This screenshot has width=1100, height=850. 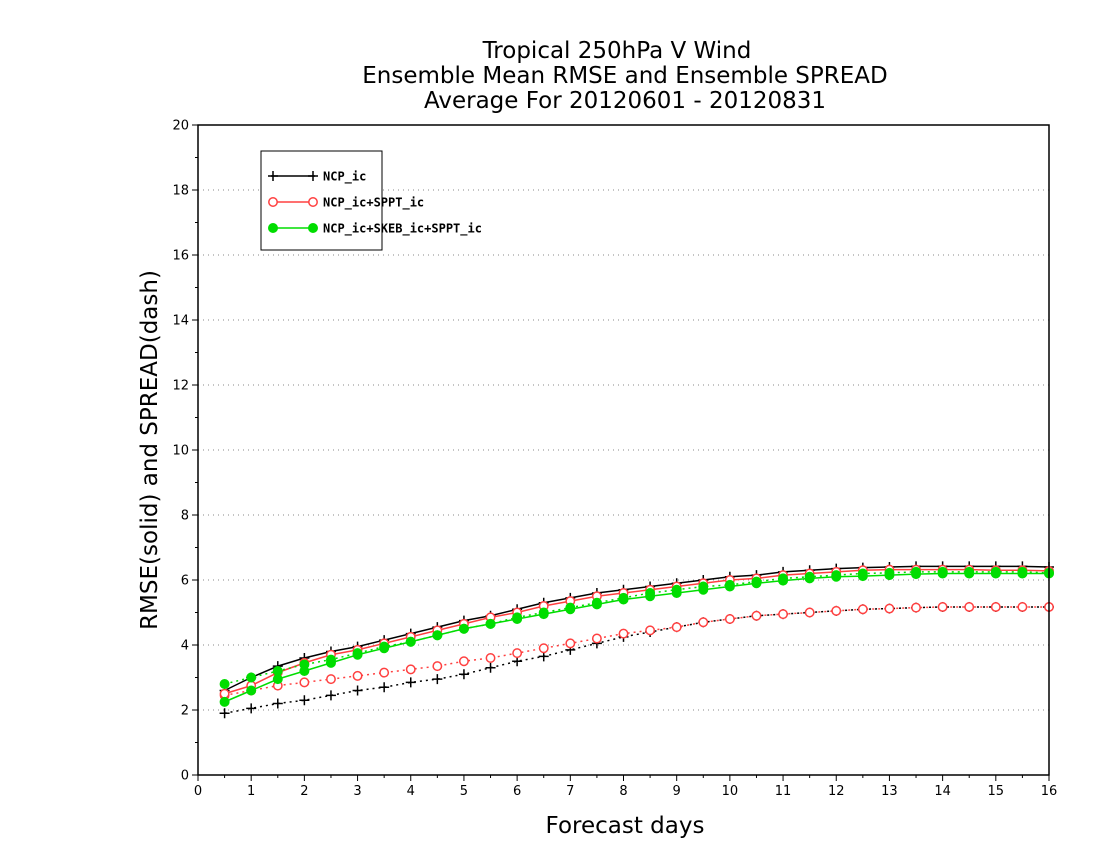 What do you see at coordinates (180, 321) in the screenshot?
I see `y-tick-label: 14` at bounding box center [180, 321].